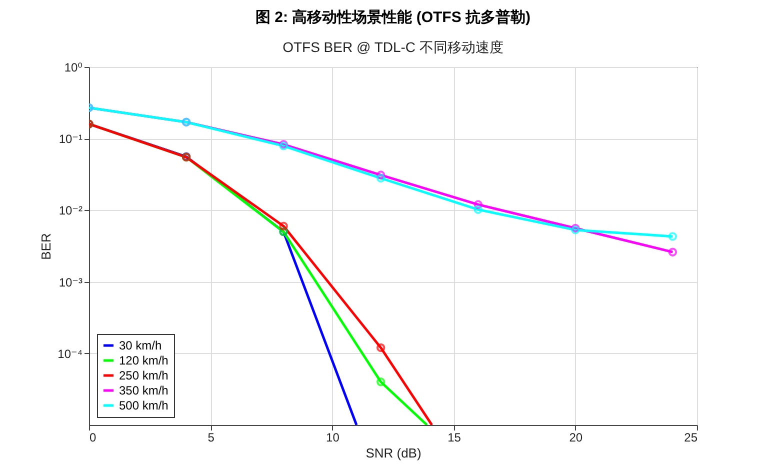  What do you see at coordinates (140, 345) in the screenshot?
I see `legend-label: 30 km/h` at bounding box center [140, 345].